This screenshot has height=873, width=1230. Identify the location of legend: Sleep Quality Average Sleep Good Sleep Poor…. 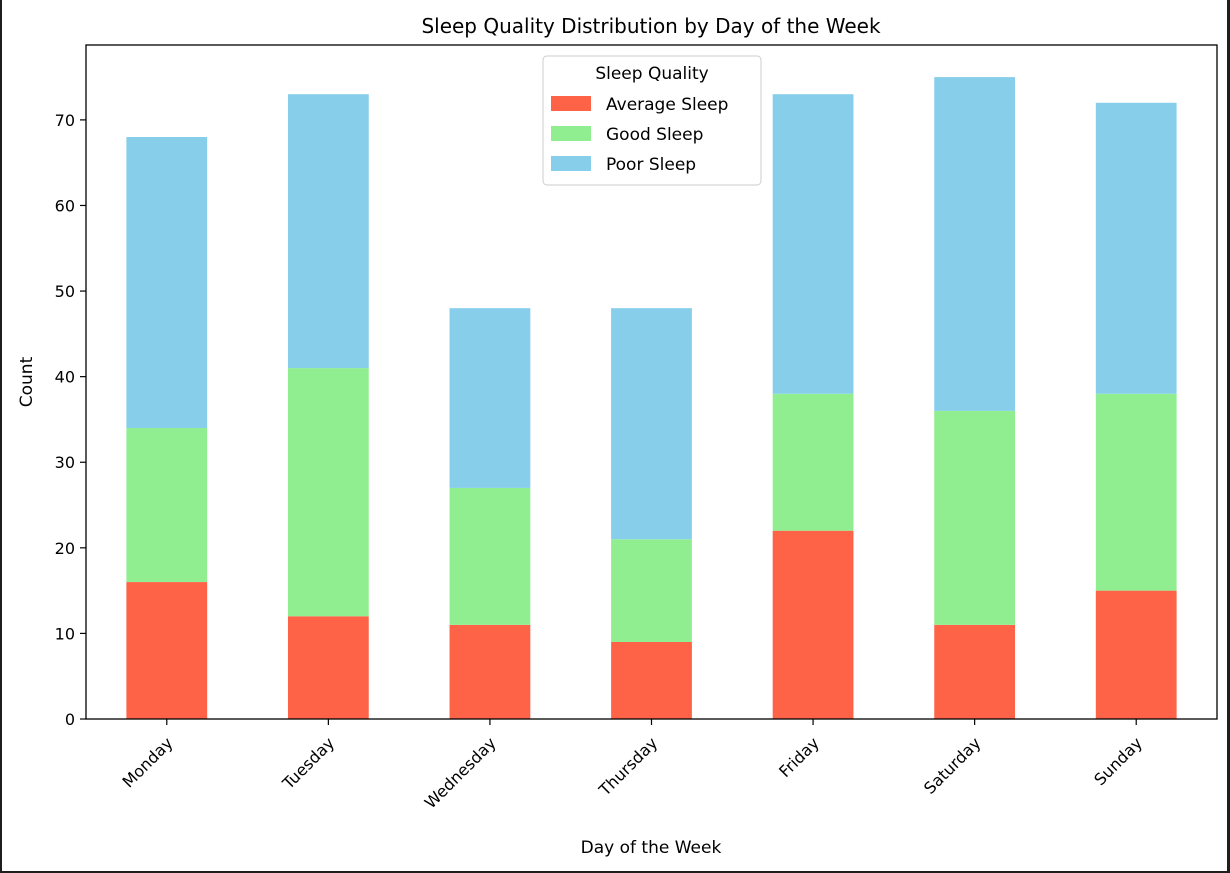
(652, 120).